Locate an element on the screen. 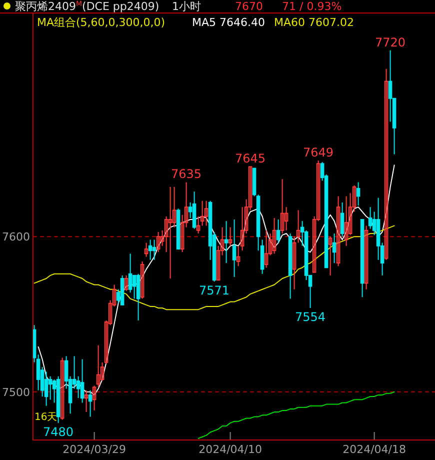 The image size is (435, 460). annotation: 7571 is located at coordinates (214, 291).